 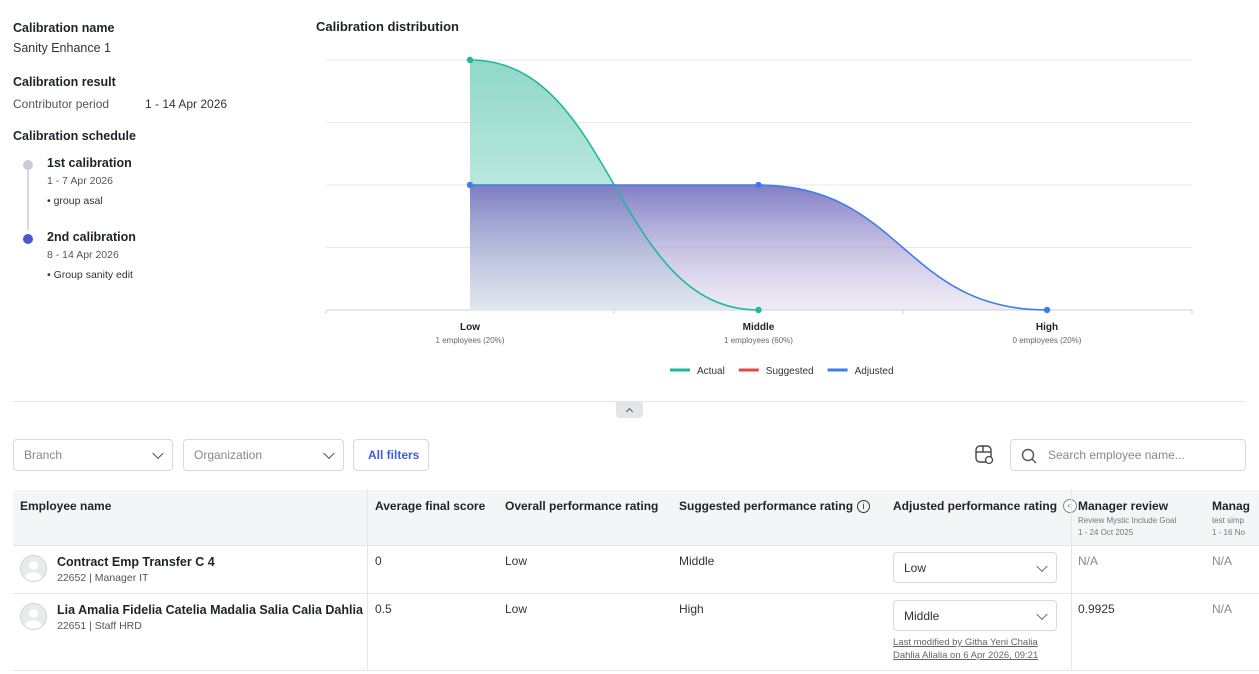 I want to click on organization-select: Organization, so click(x=263, y=455).